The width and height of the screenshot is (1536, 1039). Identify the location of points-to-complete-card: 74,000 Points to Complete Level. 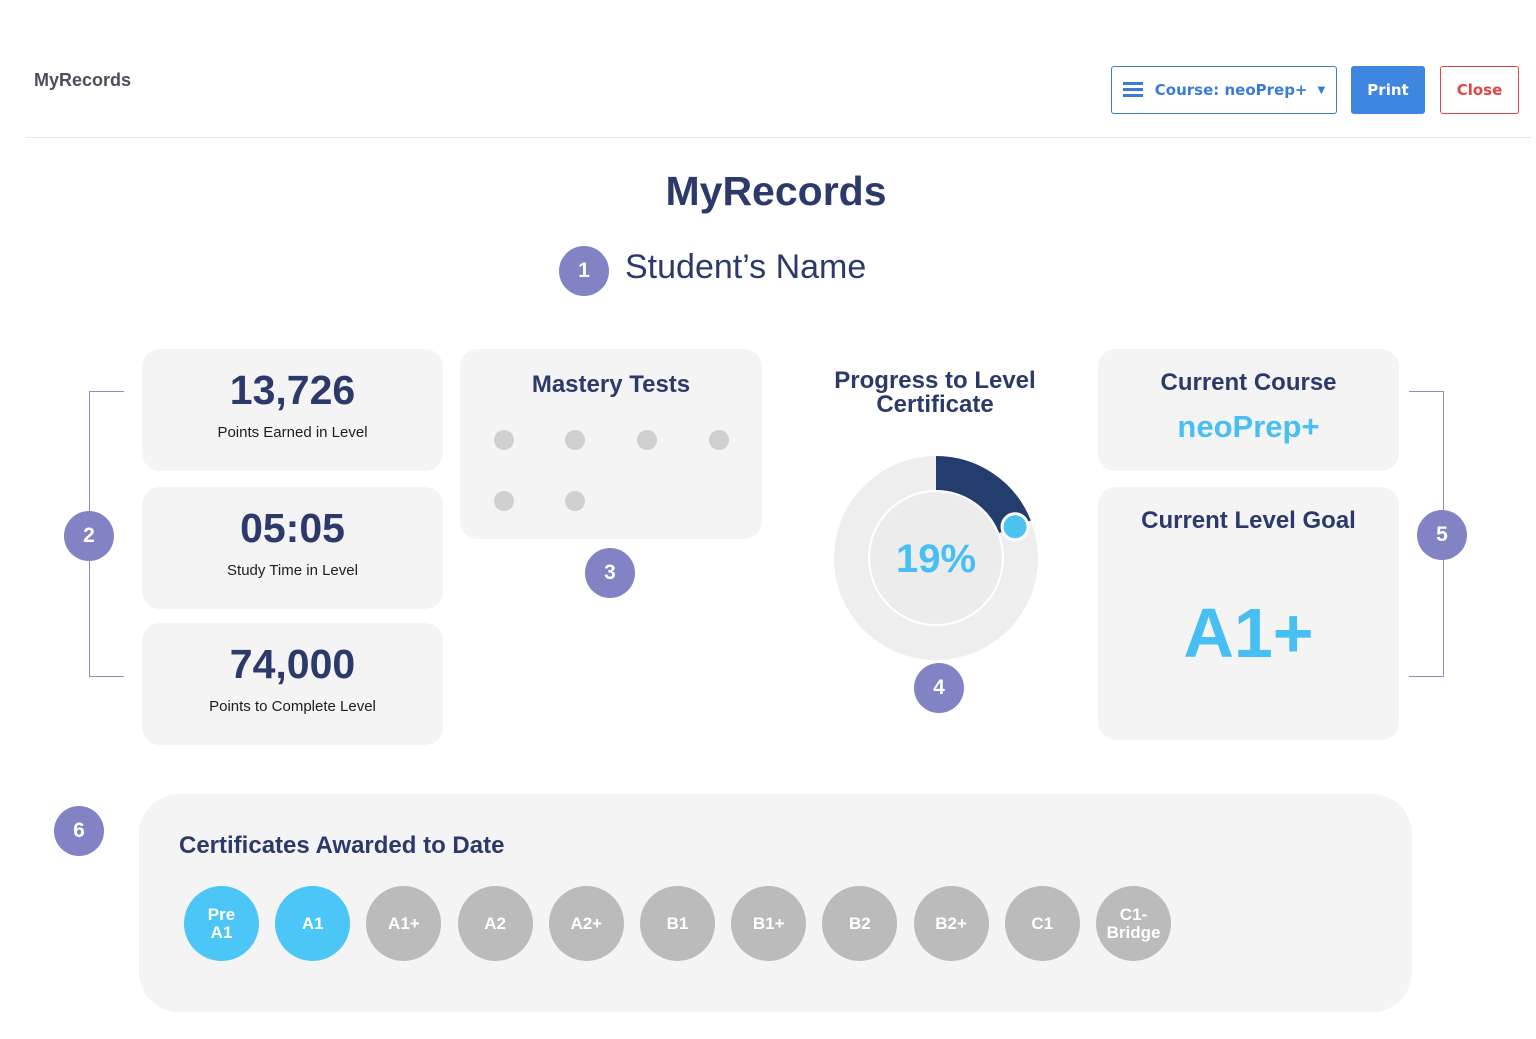
(292, 684).